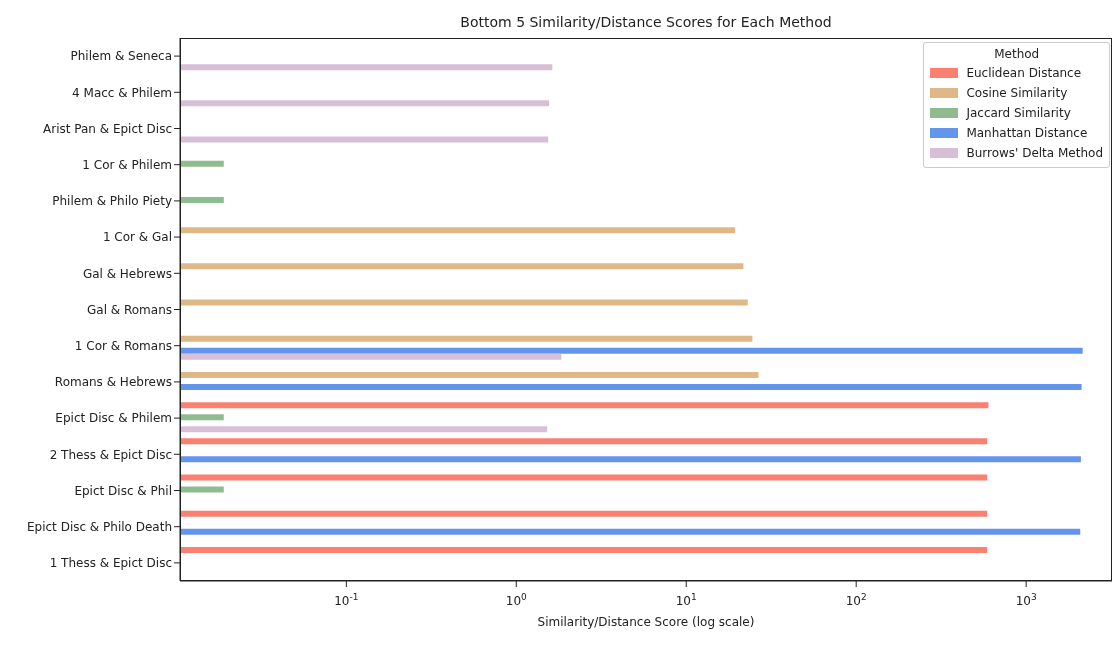  What do you see at coordinates (129, 309) in the screenshot?
I see `y-tick-label: Gal & Romans` at bounding box center [129, 309].